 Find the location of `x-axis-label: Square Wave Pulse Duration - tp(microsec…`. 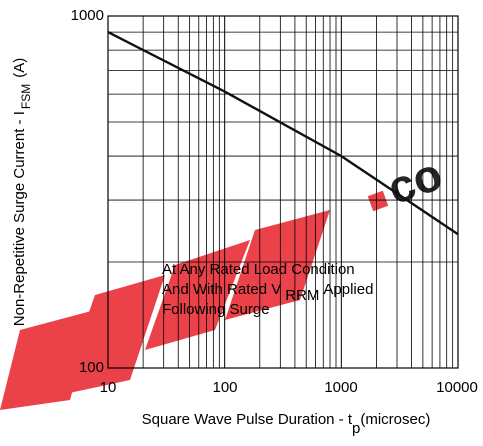

x-axis-label: Square Wave Pulse Duration - tp(microsec… is located at coordinates (286, 424).